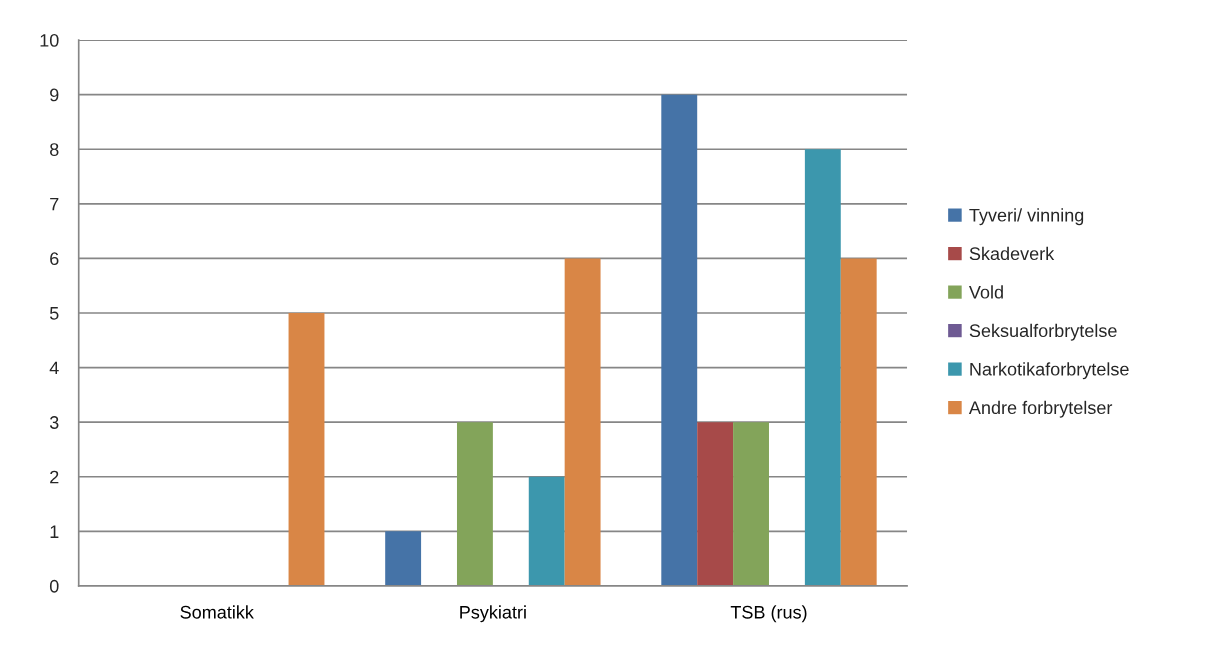  I want to click on legend-label: Andre forbrytelser, so click(1040, 409).